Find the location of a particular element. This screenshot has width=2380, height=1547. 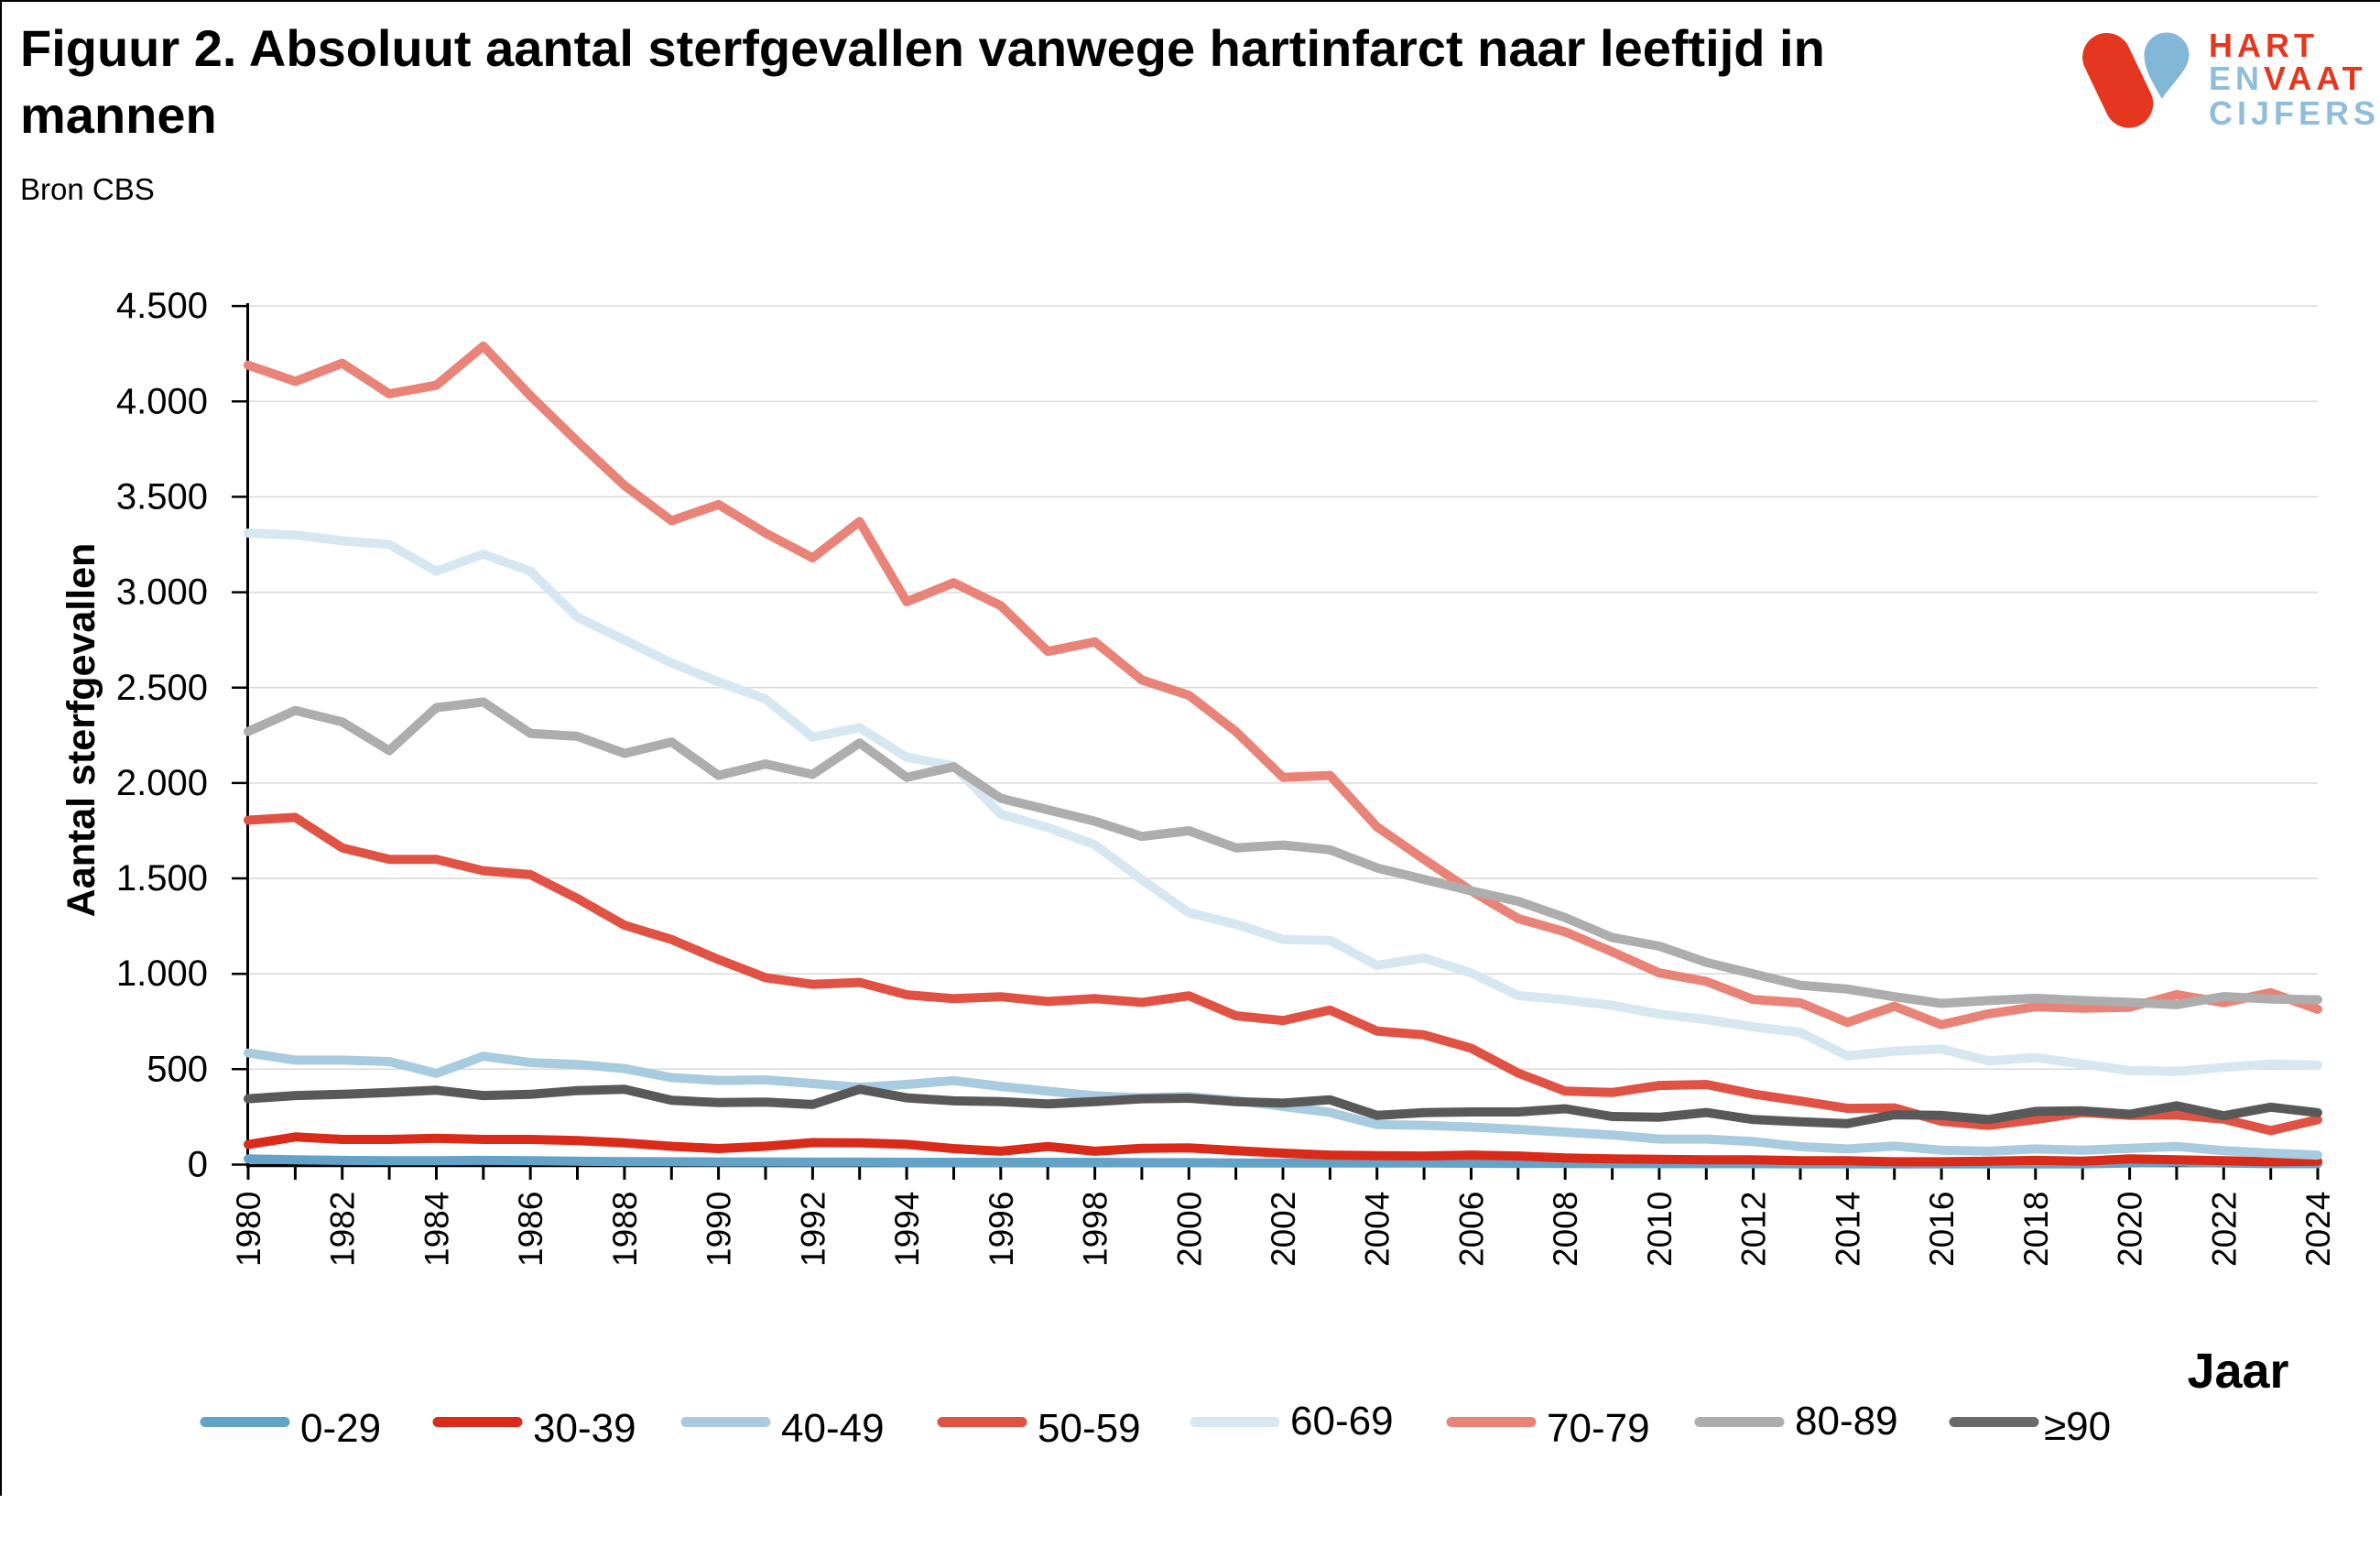

svg-text: CIJFERS is located at coordinates (2294, 113).